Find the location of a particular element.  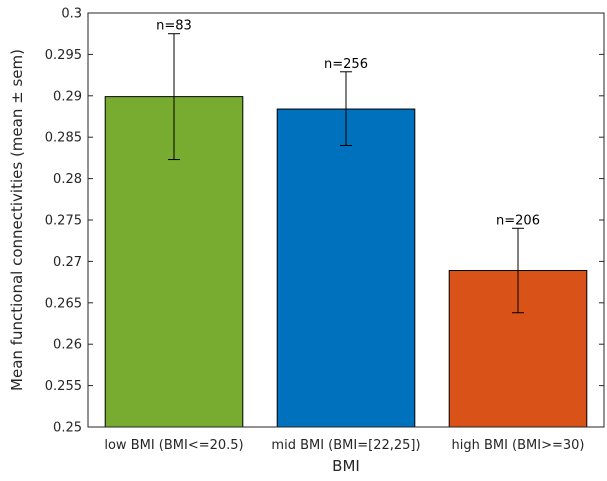

sample-size-label-2: n=256 is located at coordinates (346, 64).